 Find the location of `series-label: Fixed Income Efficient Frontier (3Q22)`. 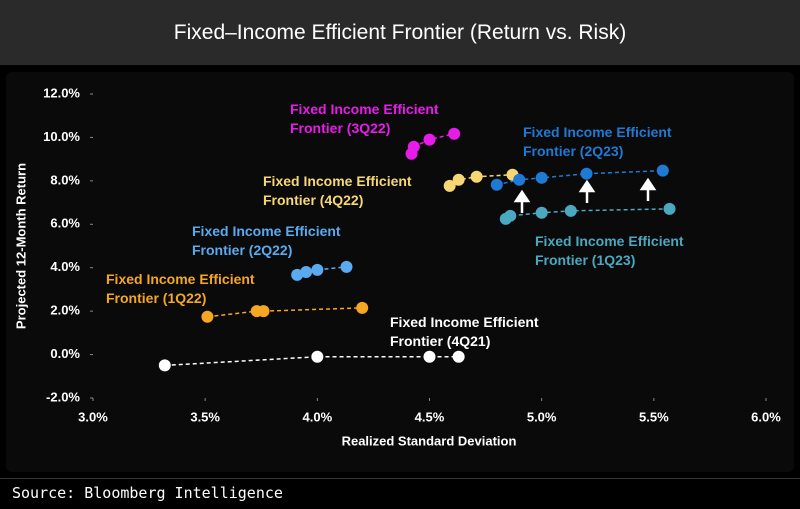

series-label: Fixed Income Efficient Frontier (3Q22) is located at coordinates (364, 118).